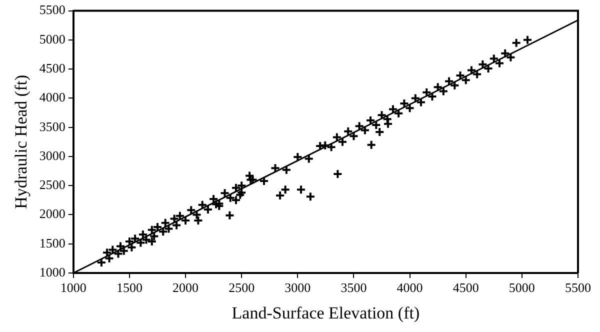 The image size is (600, 332). What do you see at coordinates (73, 288) in the screenshot?
I see `x-tick-label: 1000` at bounding box center [73, 288].